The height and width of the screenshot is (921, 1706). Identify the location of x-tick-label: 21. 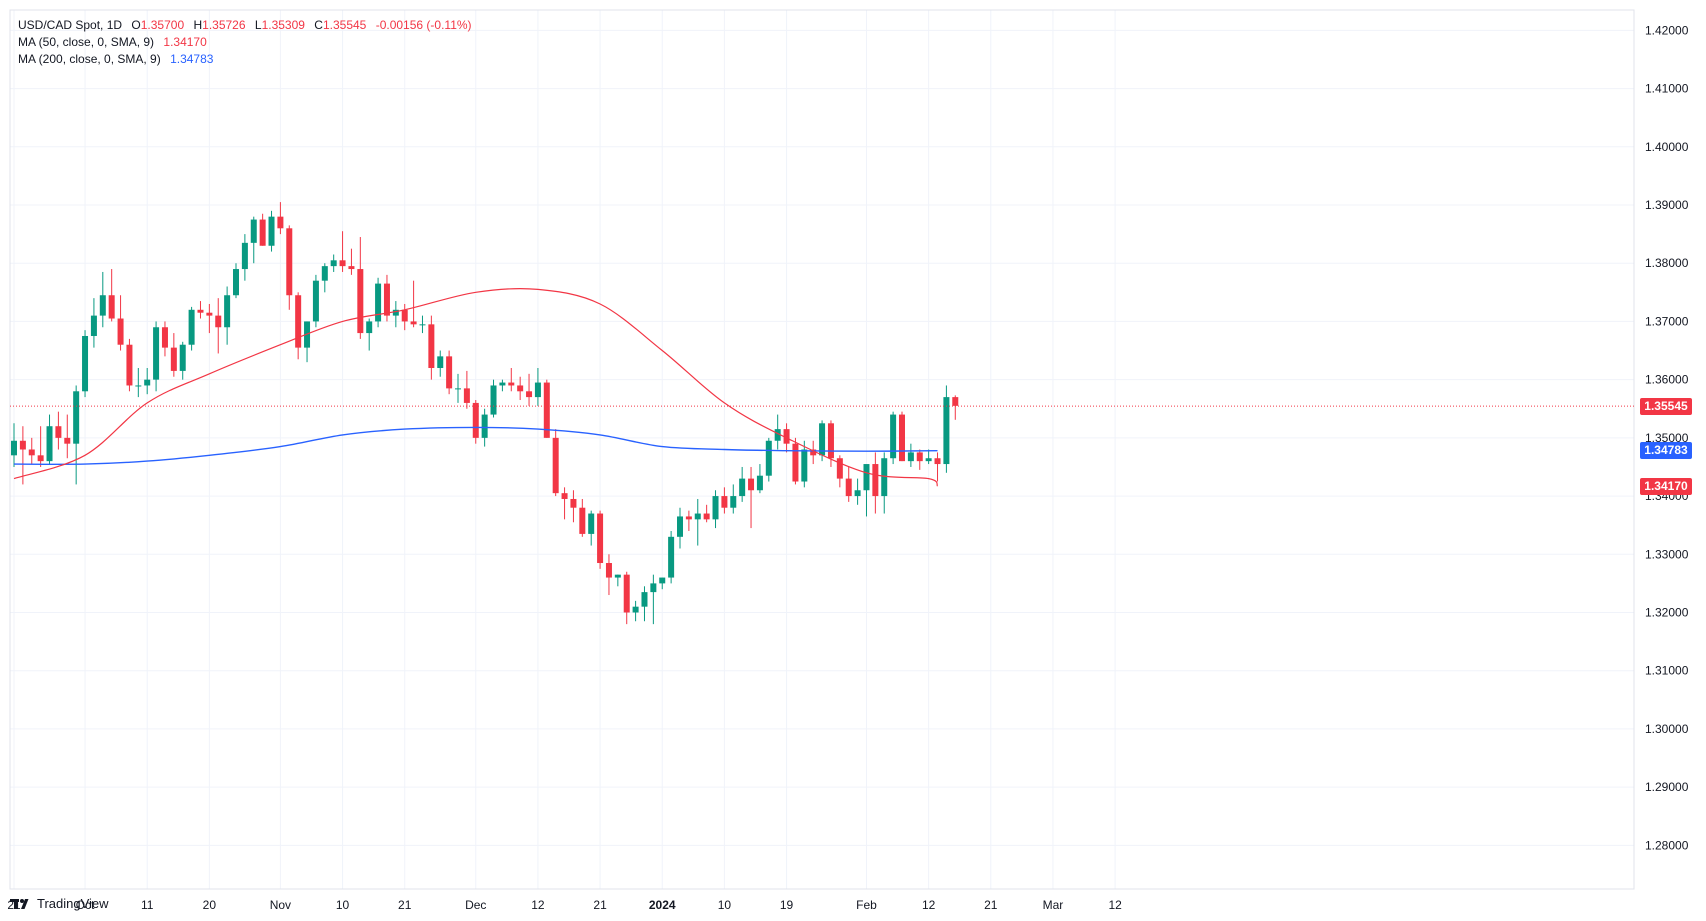
(600, 905).